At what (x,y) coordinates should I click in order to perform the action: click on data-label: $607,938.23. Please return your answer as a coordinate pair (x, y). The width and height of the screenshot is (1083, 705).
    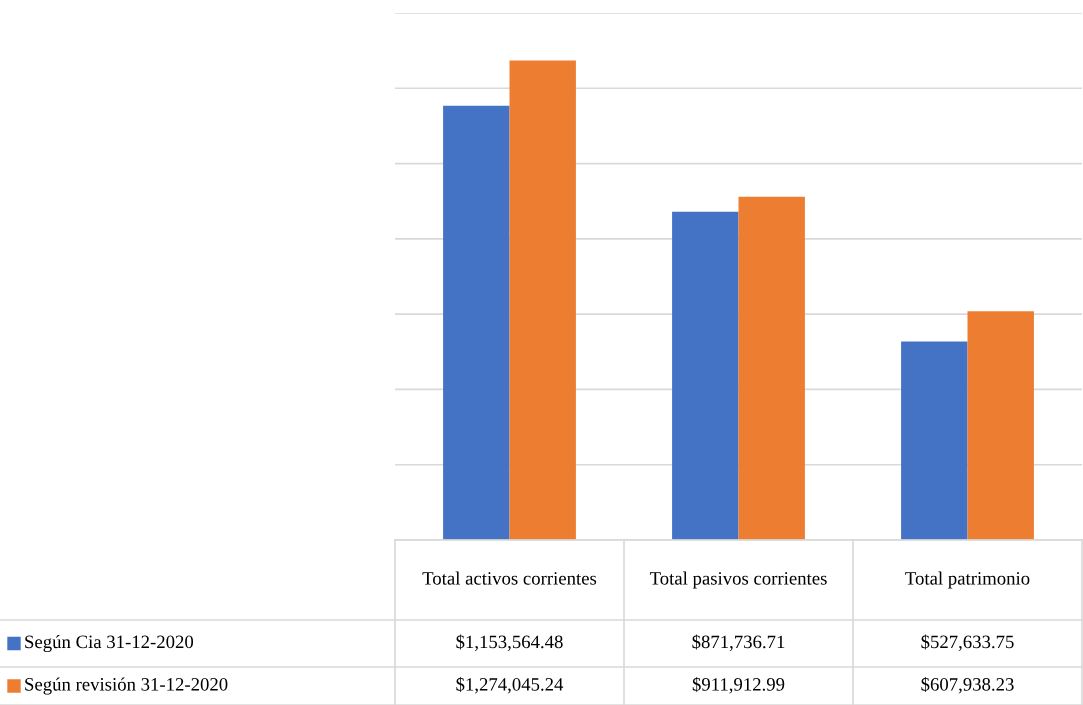
    Looking at the image, I should click on (967, 685).